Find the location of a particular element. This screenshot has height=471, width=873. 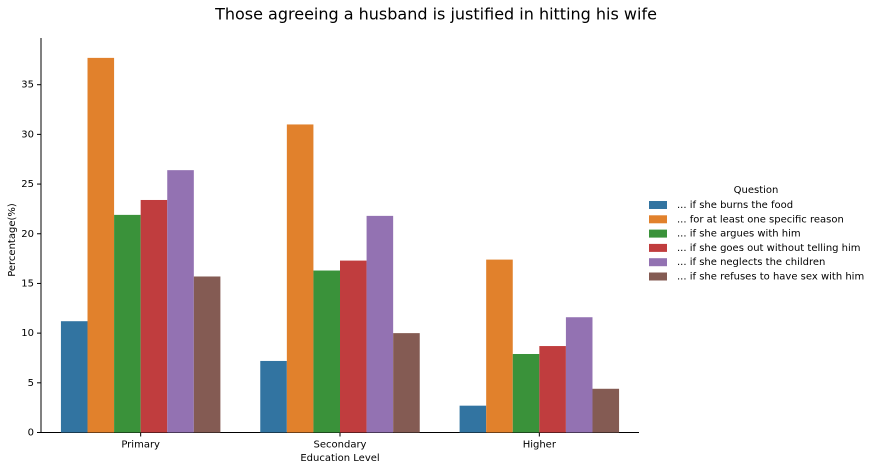

y-tick-label: 30 is located at coordinates (27, 134).